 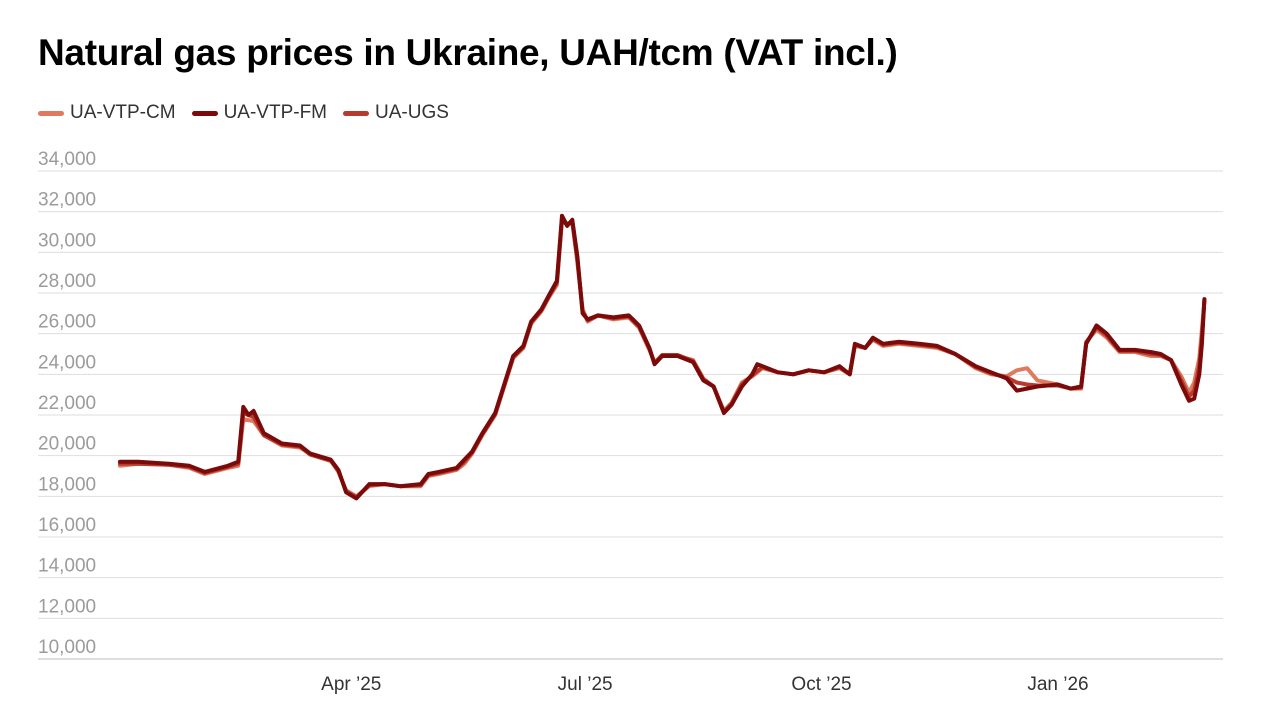 I want to click on y-tick-label: 30,000, so click(x=67, y=240).